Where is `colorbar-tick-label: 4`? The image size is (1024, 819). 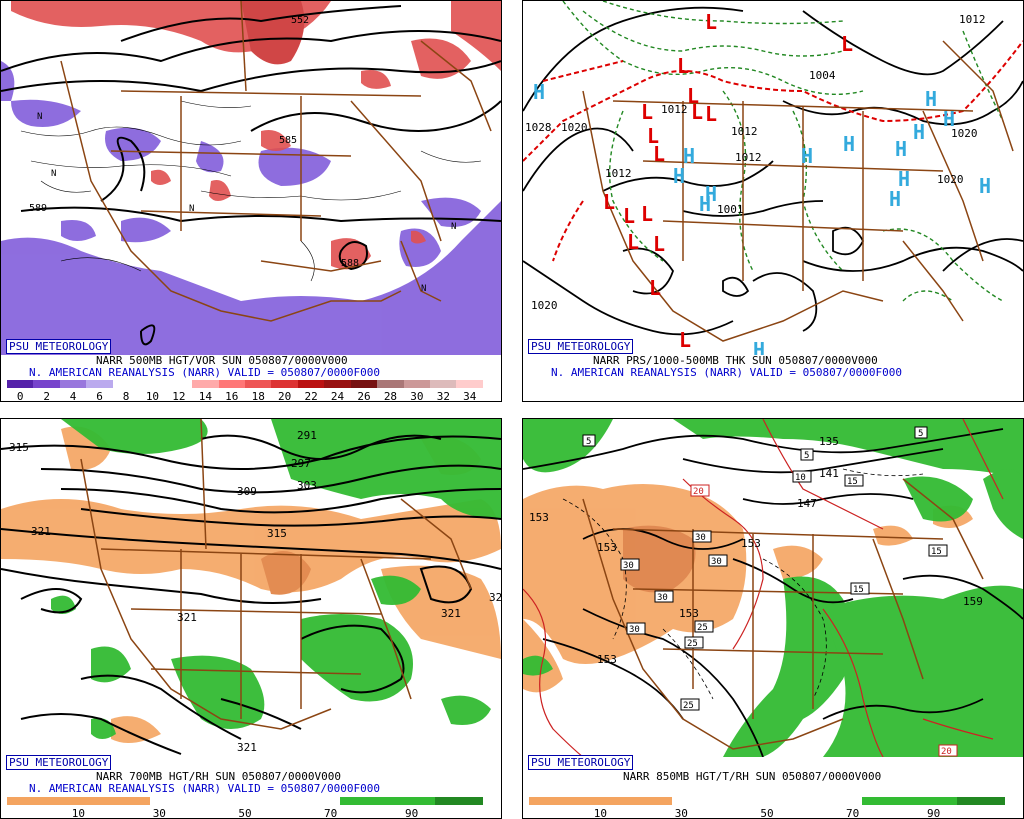
colorbar-tick-label: 4 is located at coordinates (73, 396).